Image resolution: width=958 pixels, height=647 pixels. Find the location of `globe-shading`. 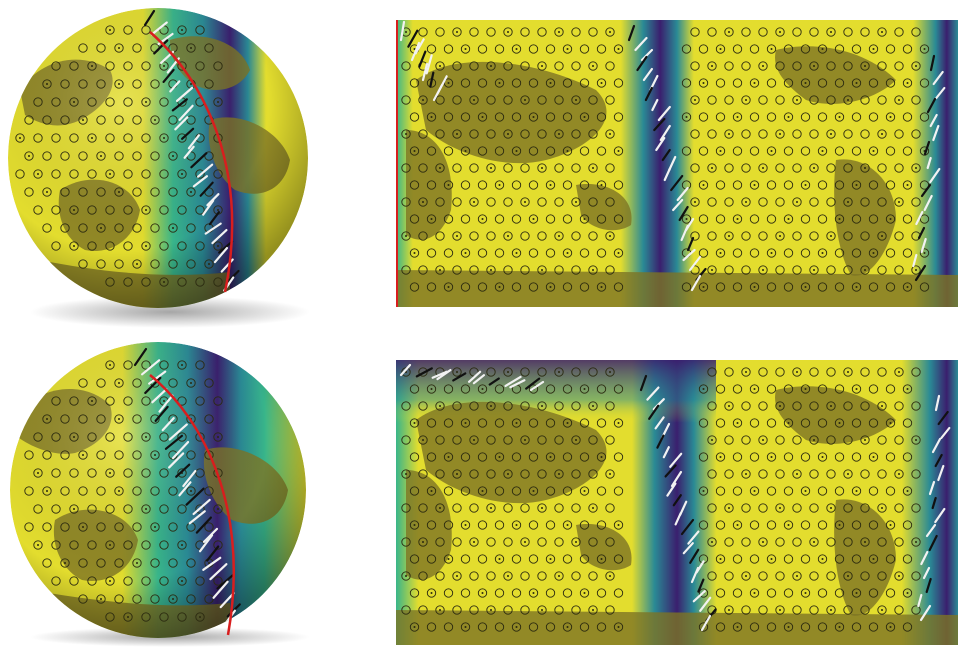

globe-shading is located at coordinates (158, 490).